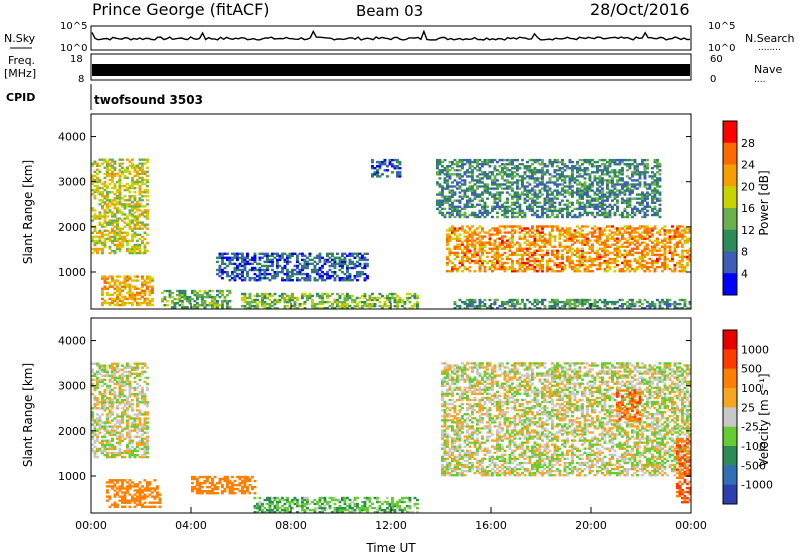 This screenshot has width=800, height=554. What do you see at coordinates (713, 79) in the screenshot?
I see `nave-tick-0: 0` at bounding box center [713, 79].